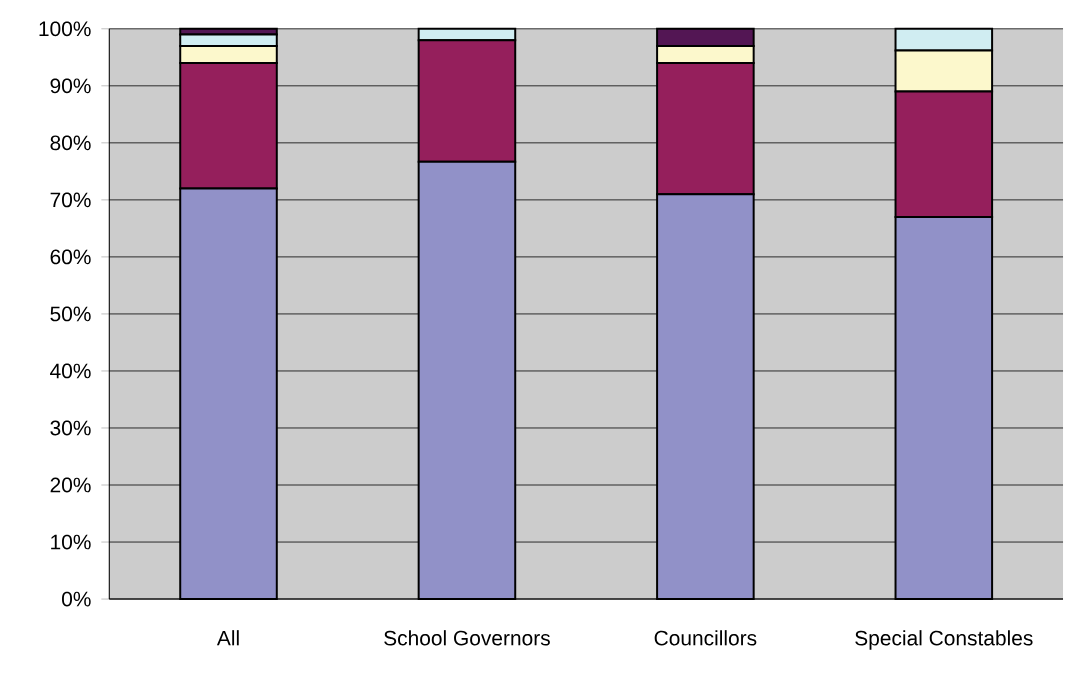 Image resolution: width=1070 pixels, height=680 pixels. What do you see at coordinates (70, 200) in the screenshot?
I see `y-tick-label: 70%` at bounding box center [70, 200].